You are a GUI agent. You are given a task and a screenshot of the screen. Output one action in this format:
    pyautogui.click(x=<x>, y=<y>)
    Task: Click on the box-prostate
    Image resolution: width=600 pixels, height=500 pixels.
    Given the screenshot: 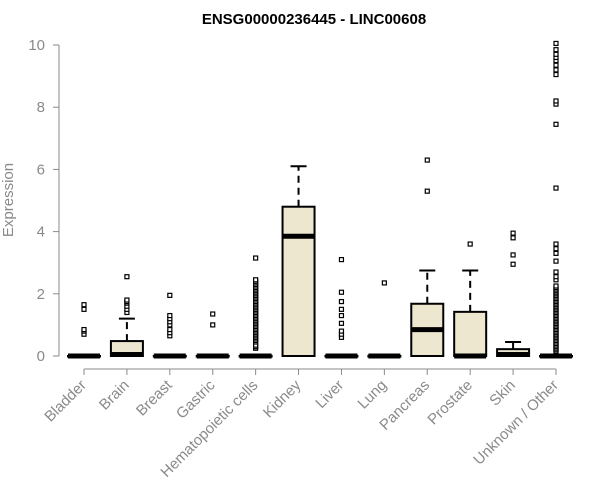 What is the action you would take?
    pyautogui.click(x=470, y=300)
    